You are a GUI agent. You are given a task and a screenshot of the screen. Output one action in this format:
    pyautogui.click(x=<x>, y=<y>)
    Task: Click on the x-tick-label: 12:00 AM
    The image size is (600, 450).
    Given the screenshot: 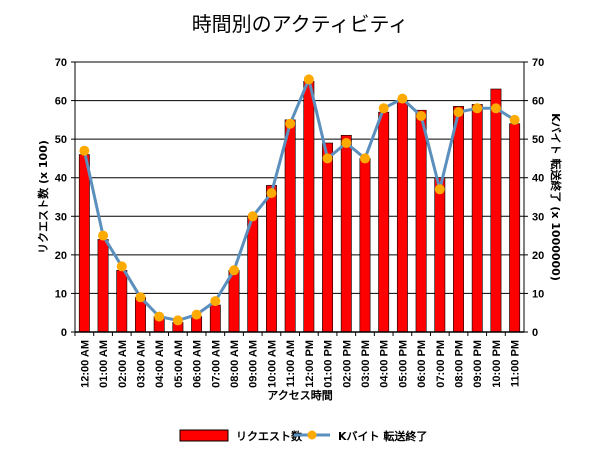 What is the action you would take?
    pyautogui.click(x=85, y=364)
    